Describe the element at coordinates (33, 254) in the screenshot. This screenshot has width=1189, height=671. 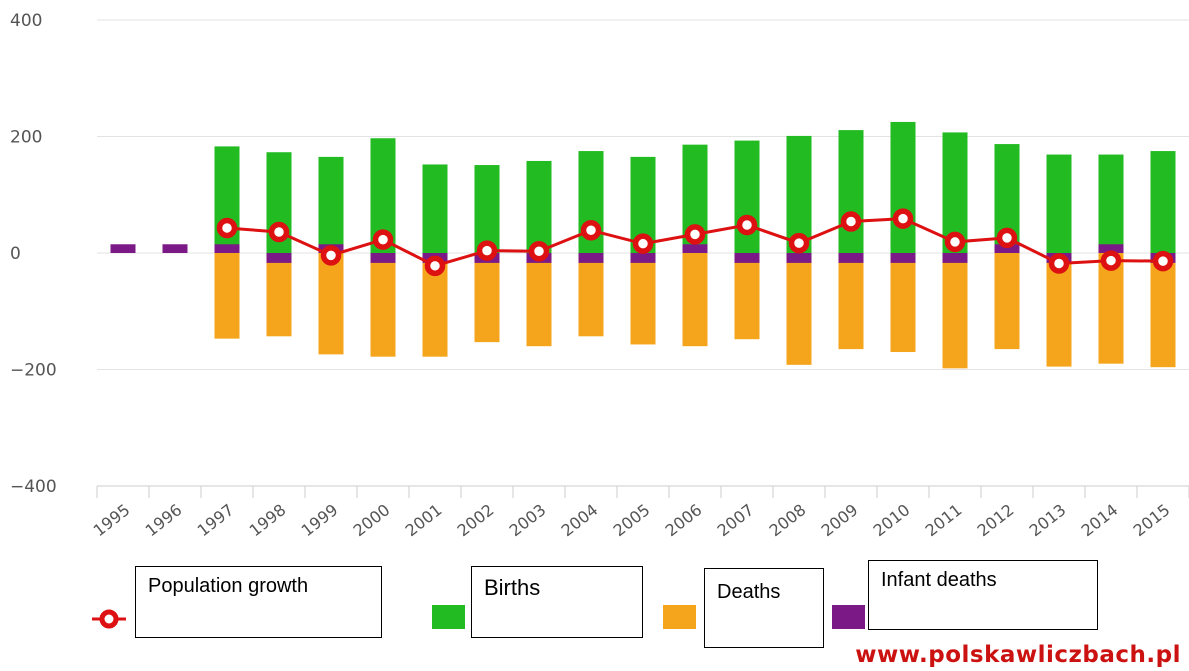
I see `y-axis-ticks: 400 200 0 −200 −400` at that location.